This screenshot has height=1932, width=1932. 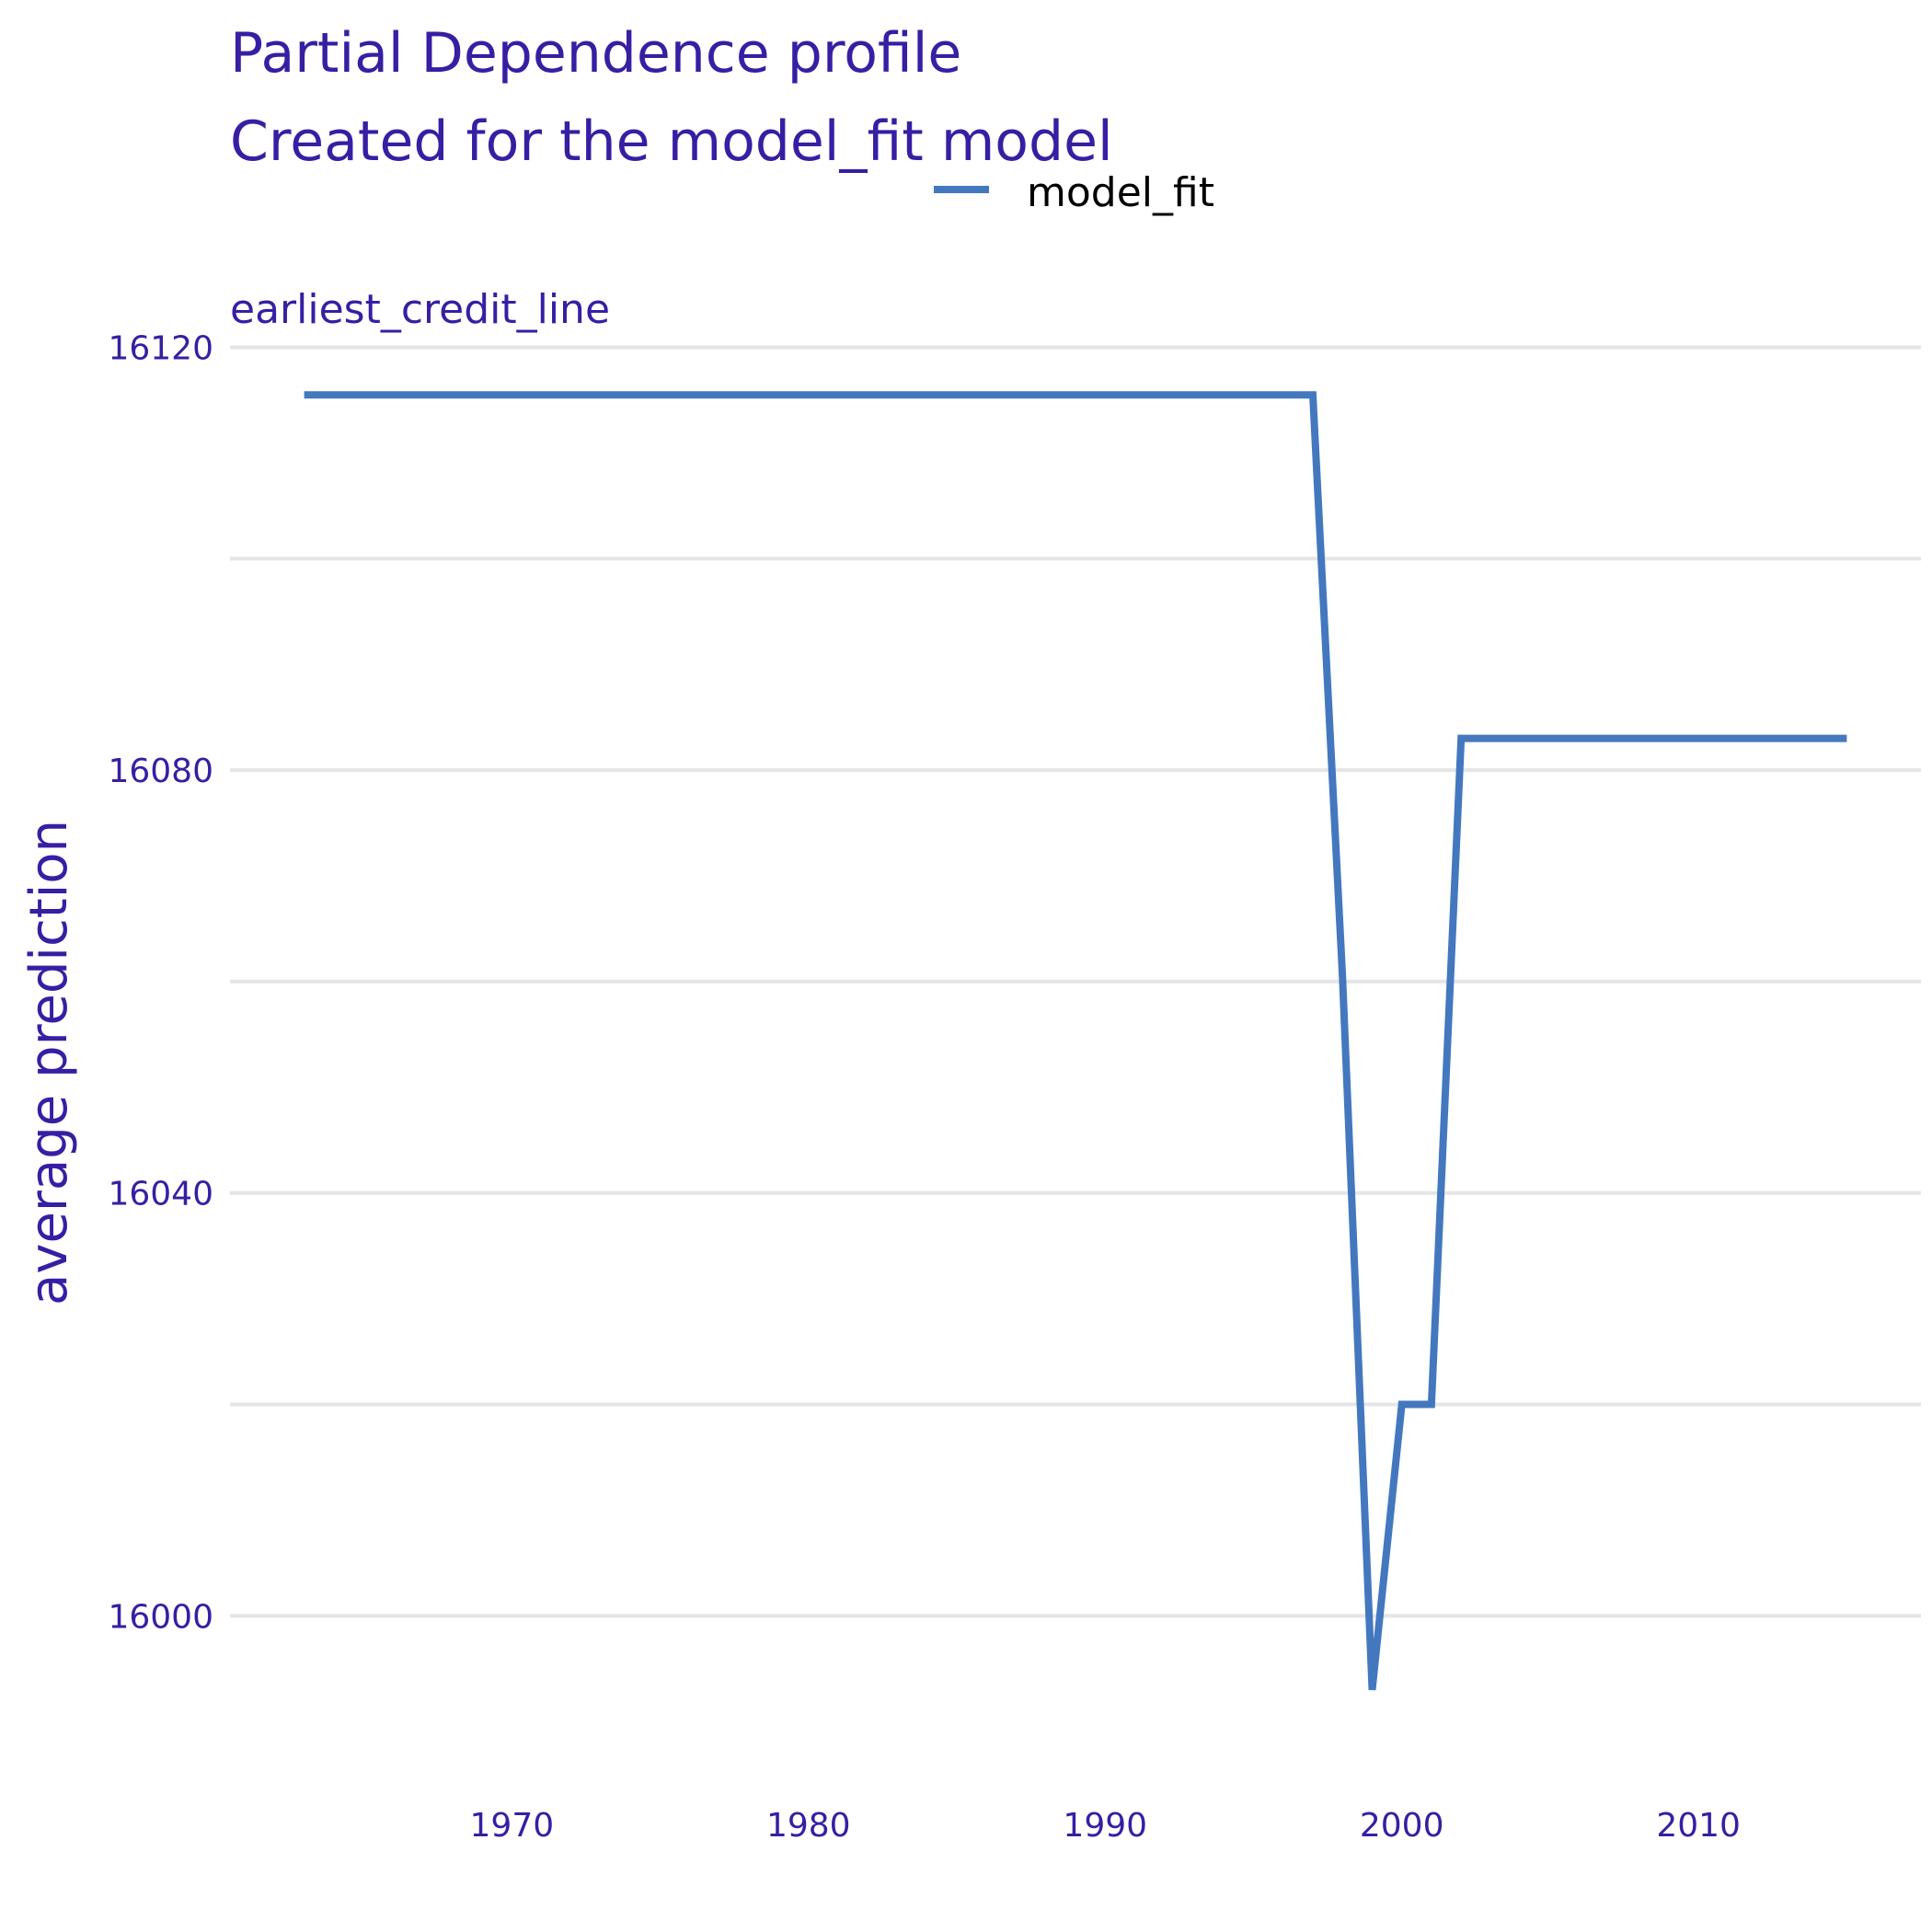 I want to click on x-tick-label: 1970, so click(x=512, y=1826).